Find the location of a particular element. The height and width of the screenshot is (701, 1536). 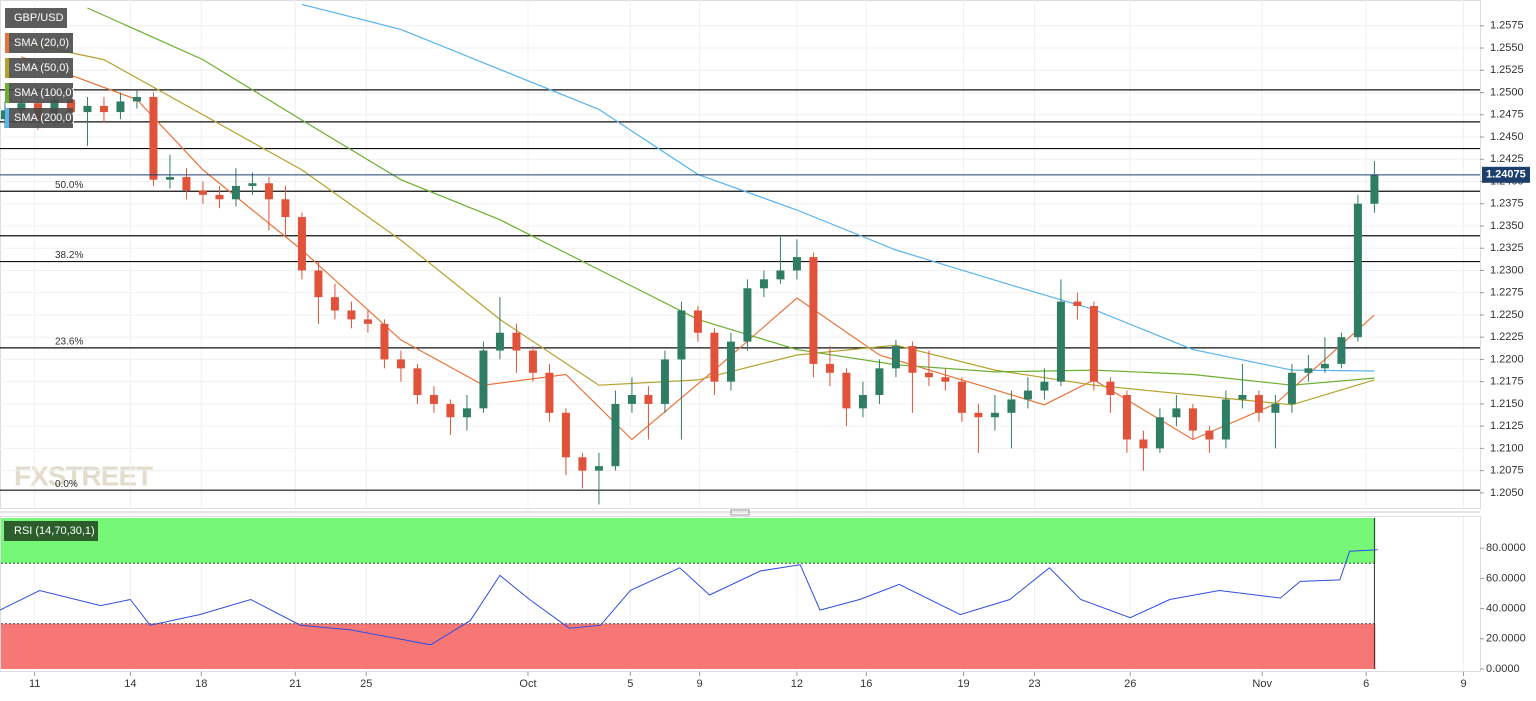

y-tick-label: 1.2075 is located at coordinates (1507, 471).